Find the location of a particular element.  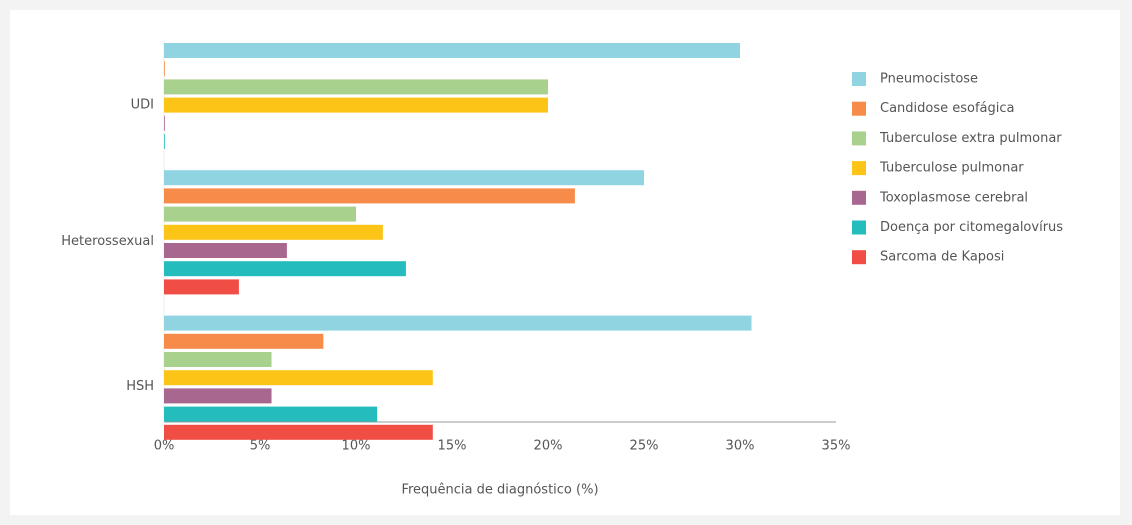

x-axis-label: Frequência de diagnóstico (%) is located at coordinates (499, 490).